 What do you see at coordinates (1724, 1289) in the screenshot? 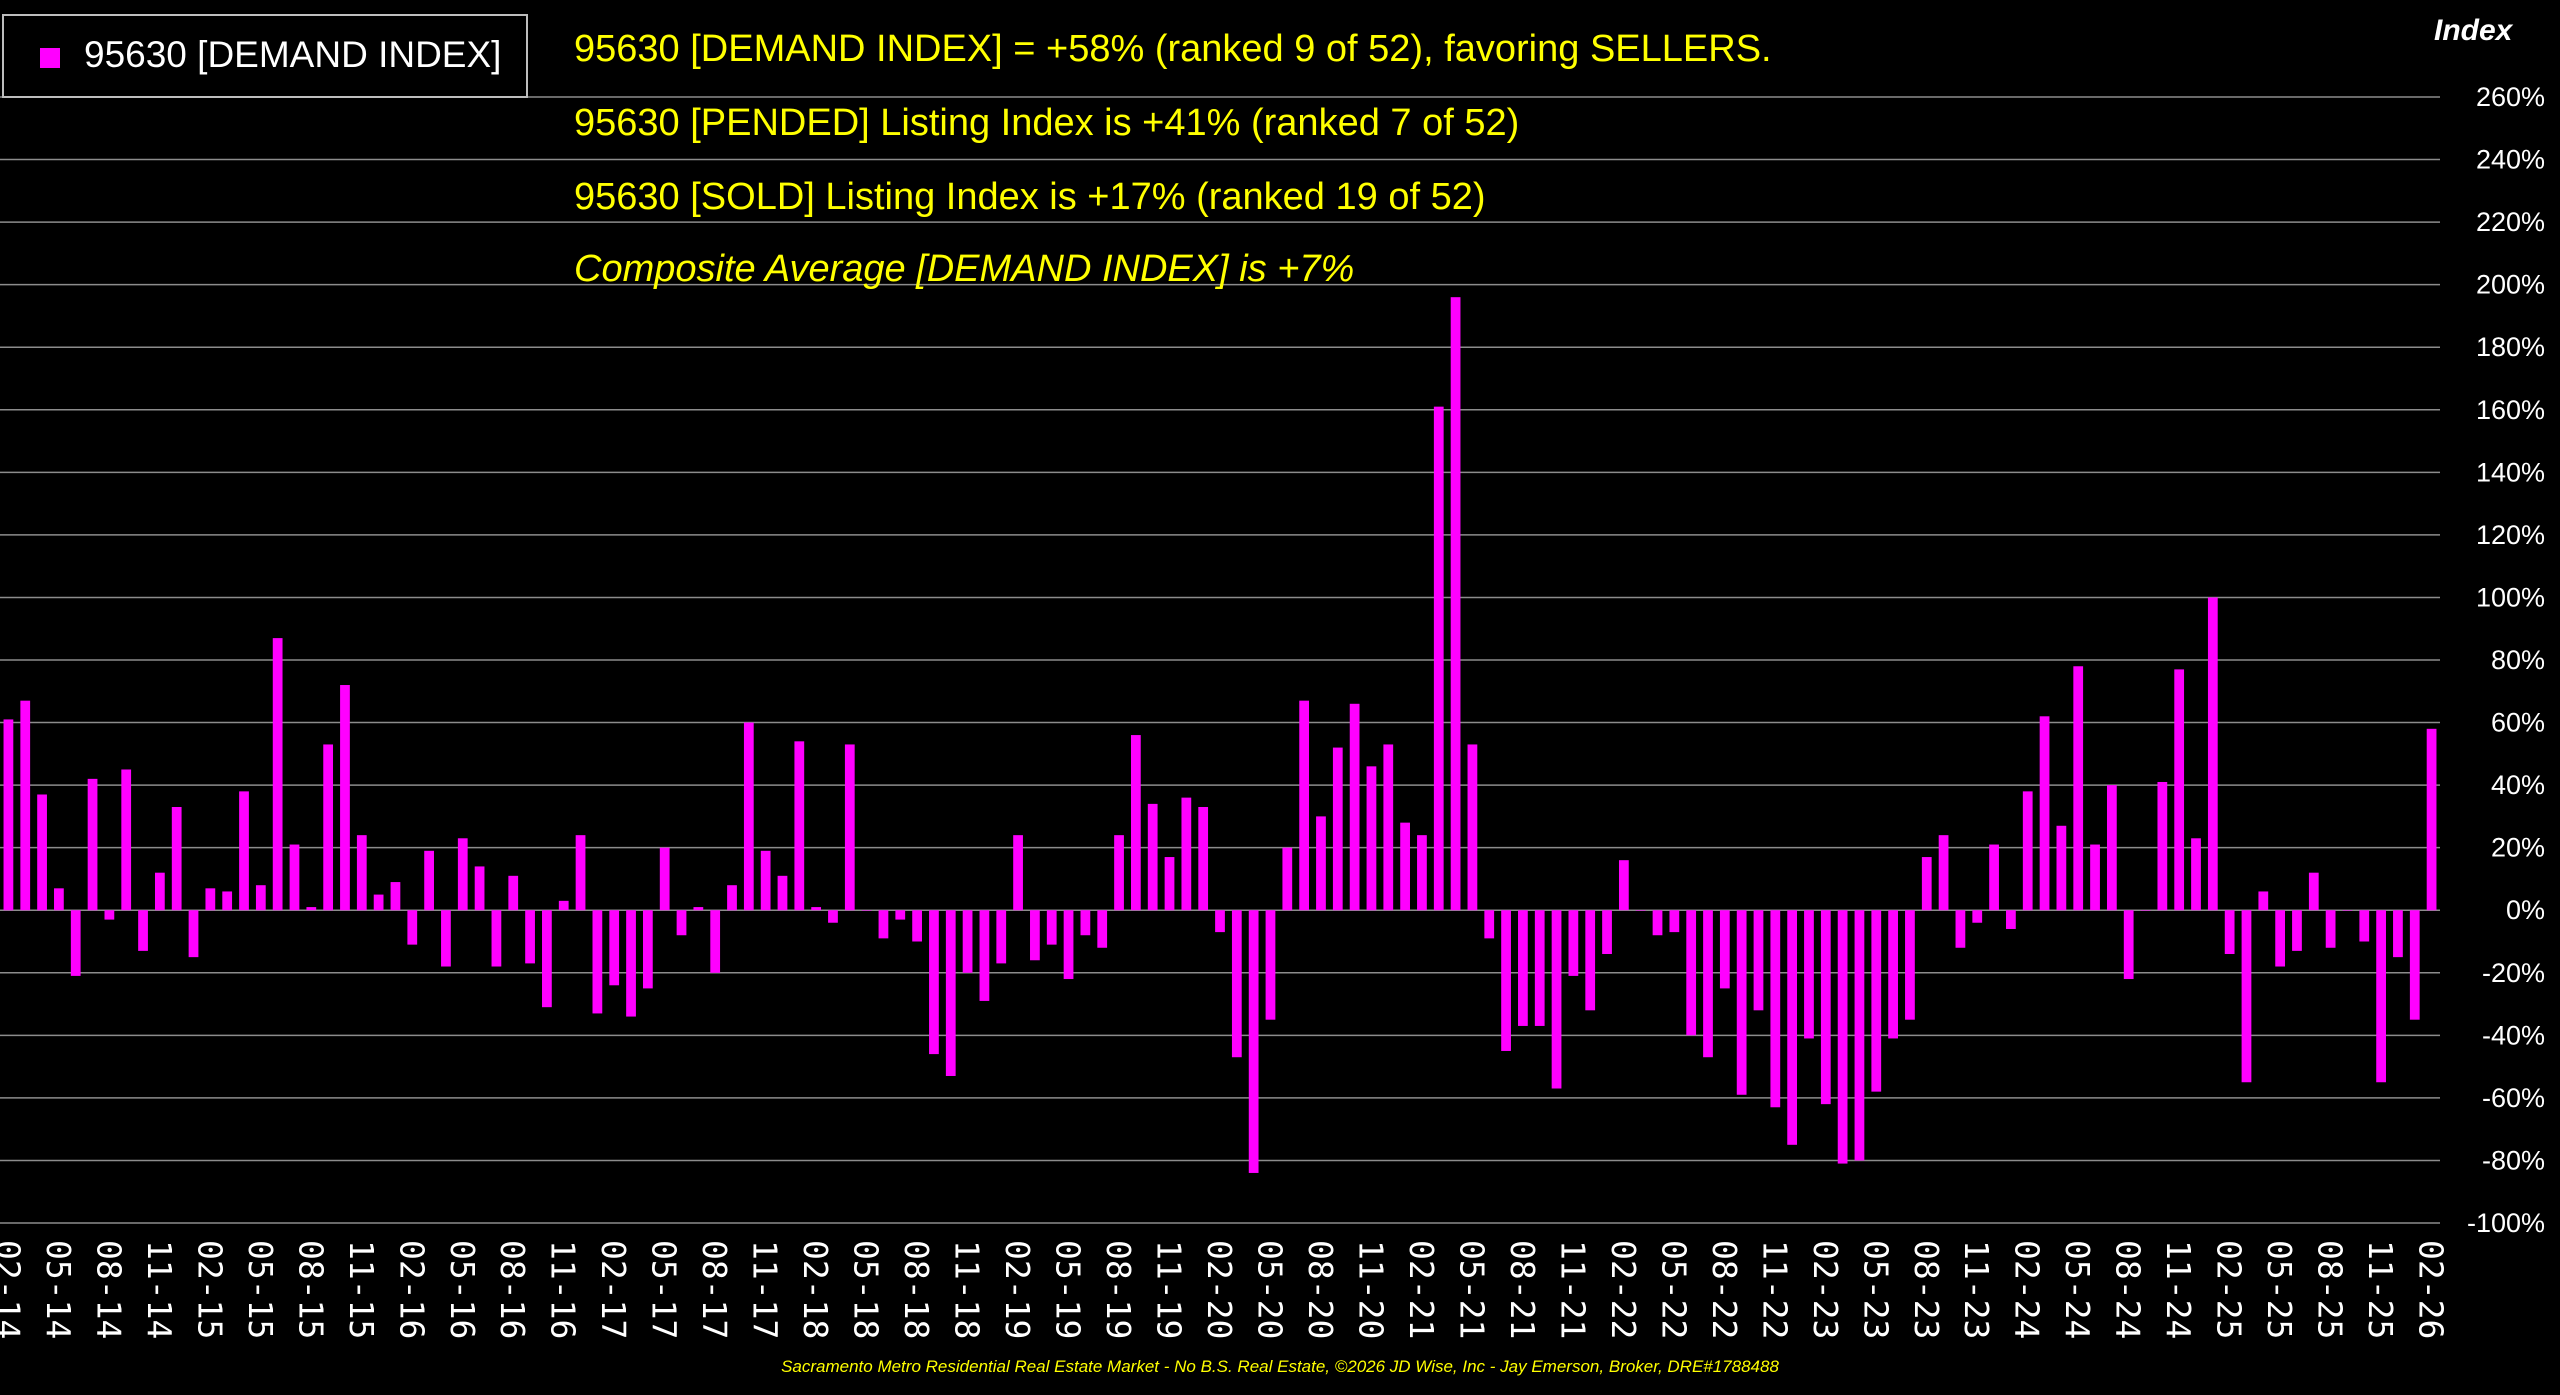
I see `x-tick-label: 08-22` at bounding box center [1724, 1289].